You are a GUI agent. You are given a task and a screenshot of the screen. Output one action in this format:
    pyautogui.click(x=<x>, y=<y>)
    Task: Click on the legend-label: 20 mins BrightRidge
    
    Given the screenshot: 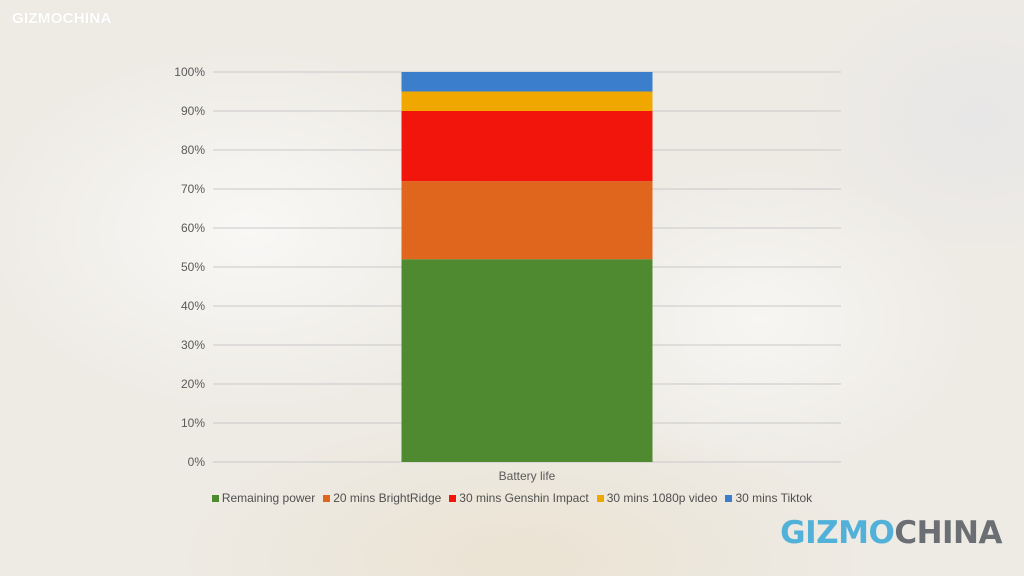 What is the action you would take?
    pyautogui.click(x=387, y=498)
    